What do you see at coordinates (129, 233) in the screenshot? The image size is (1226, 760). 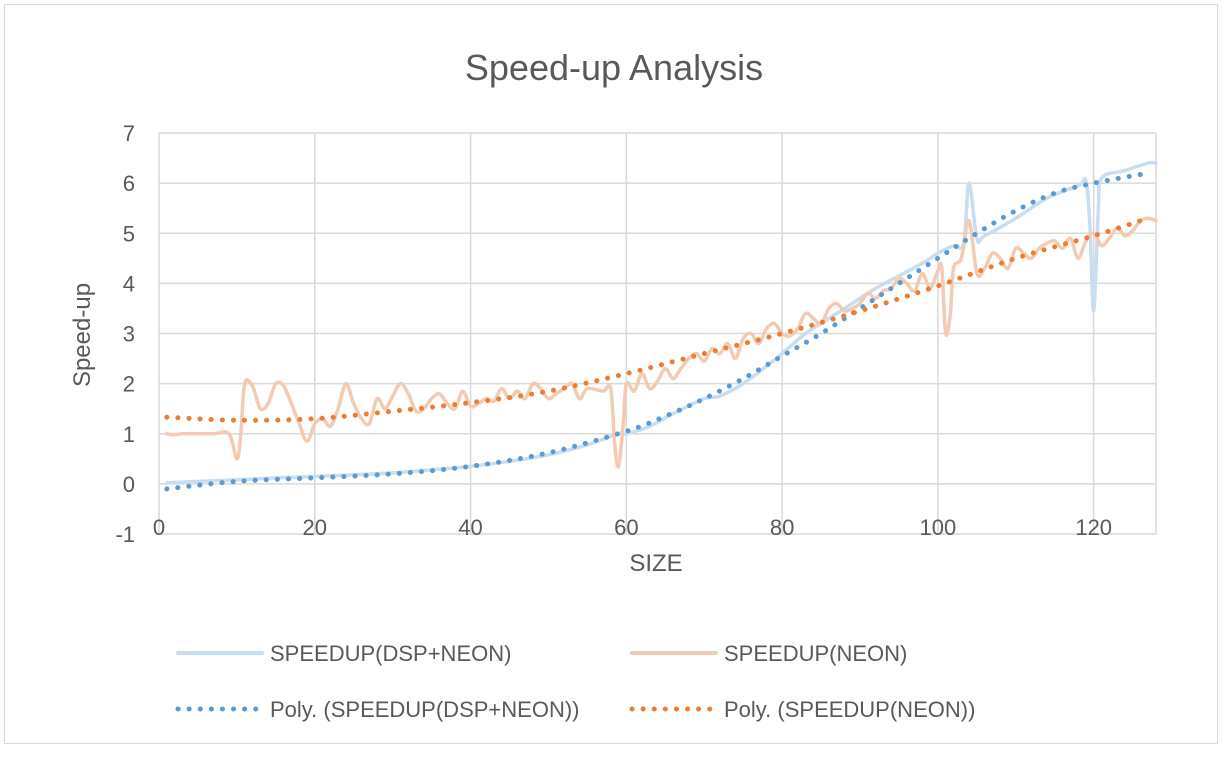 I see `y-tick-label: 5` at bounding box center [129, 233].